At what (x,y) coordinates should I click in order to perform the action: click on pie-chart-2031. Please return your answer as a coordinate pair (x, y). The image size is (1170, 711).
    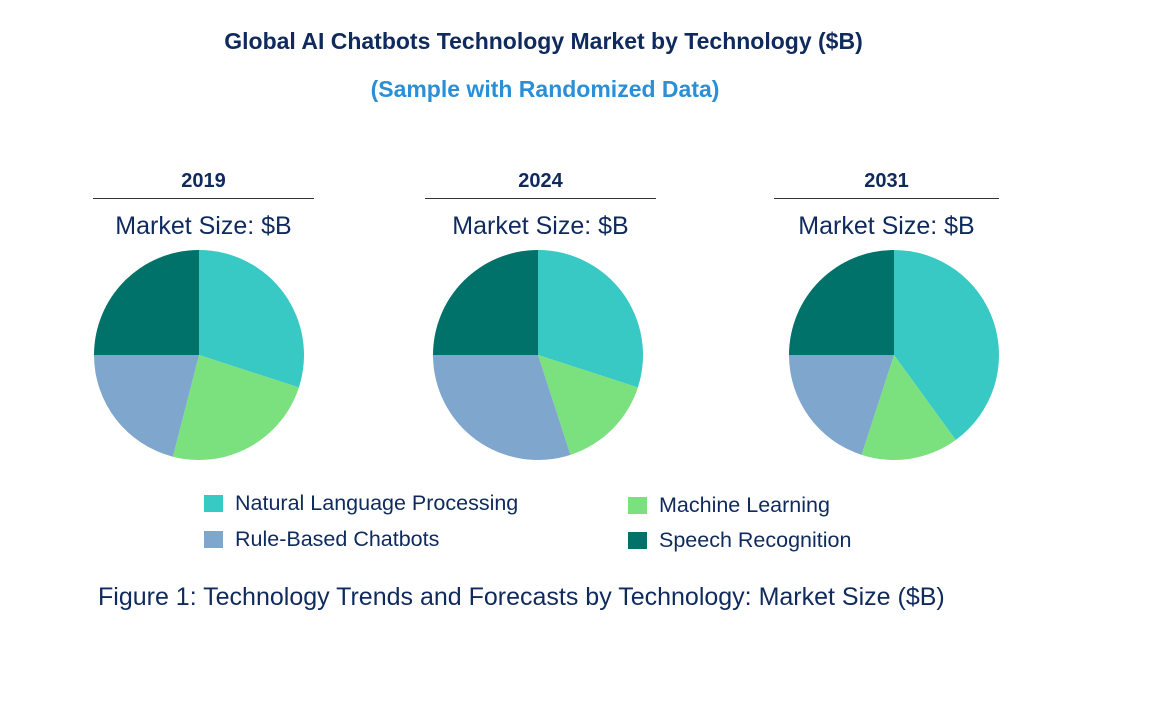
    Looking at the image, I should click on (894, 355).